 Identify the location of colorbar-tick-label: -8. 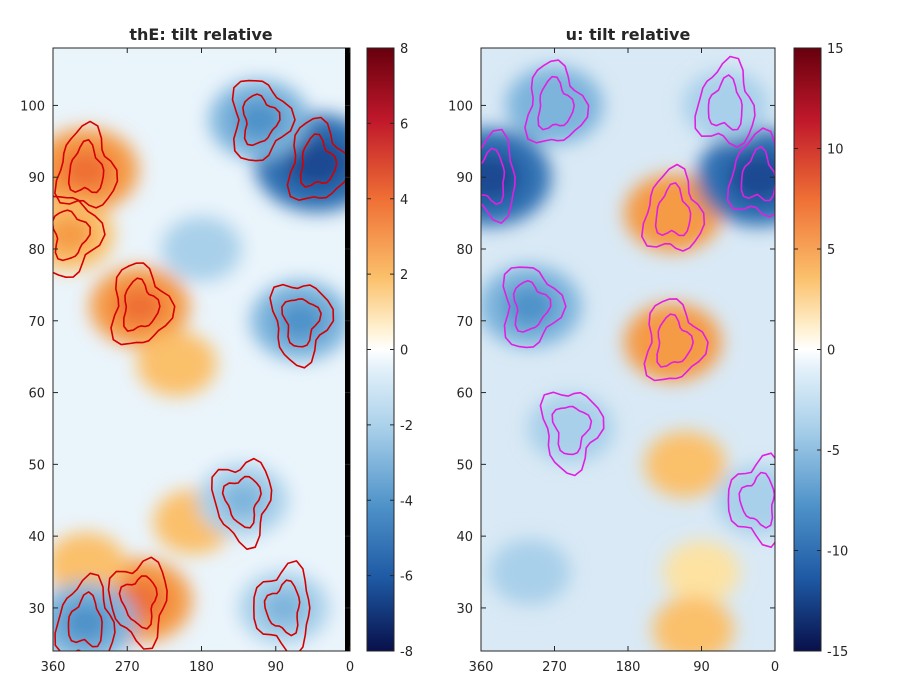
(406, 652).